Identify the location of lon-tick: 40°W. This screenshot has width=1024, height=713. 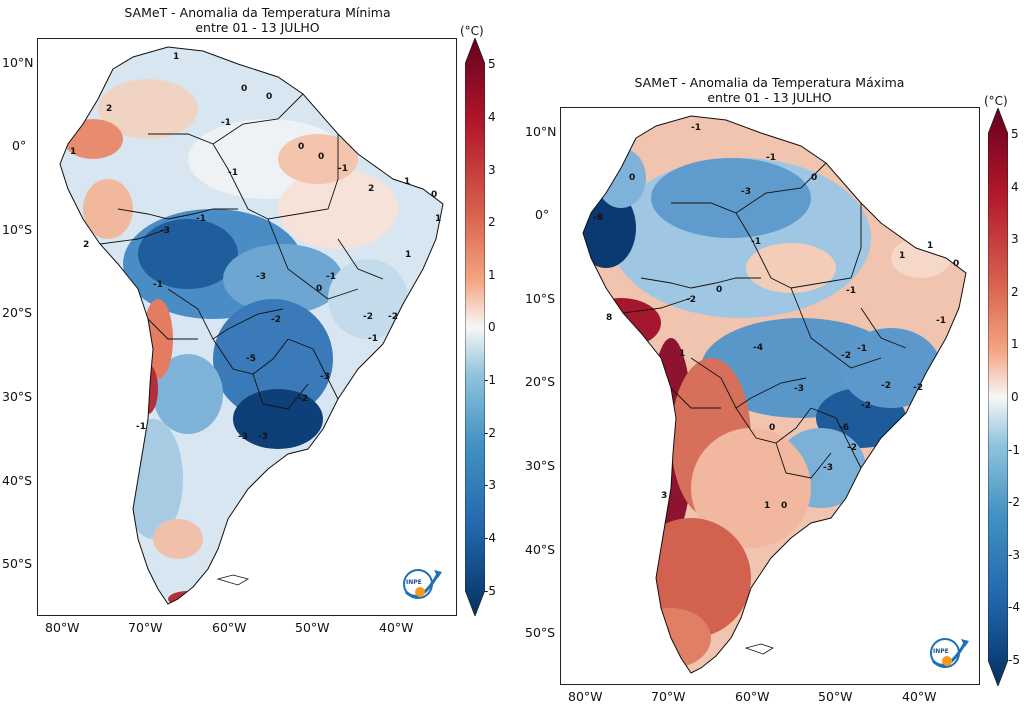
(396, 627).